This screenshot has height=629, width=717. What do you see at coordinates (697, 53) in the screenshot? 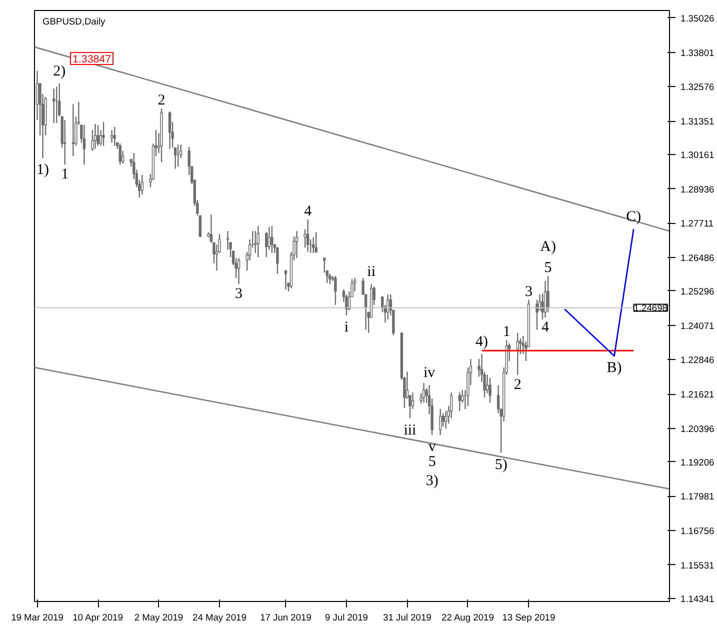
I see `y-tick-label: 1.33801` at bounding box center [697, 53].